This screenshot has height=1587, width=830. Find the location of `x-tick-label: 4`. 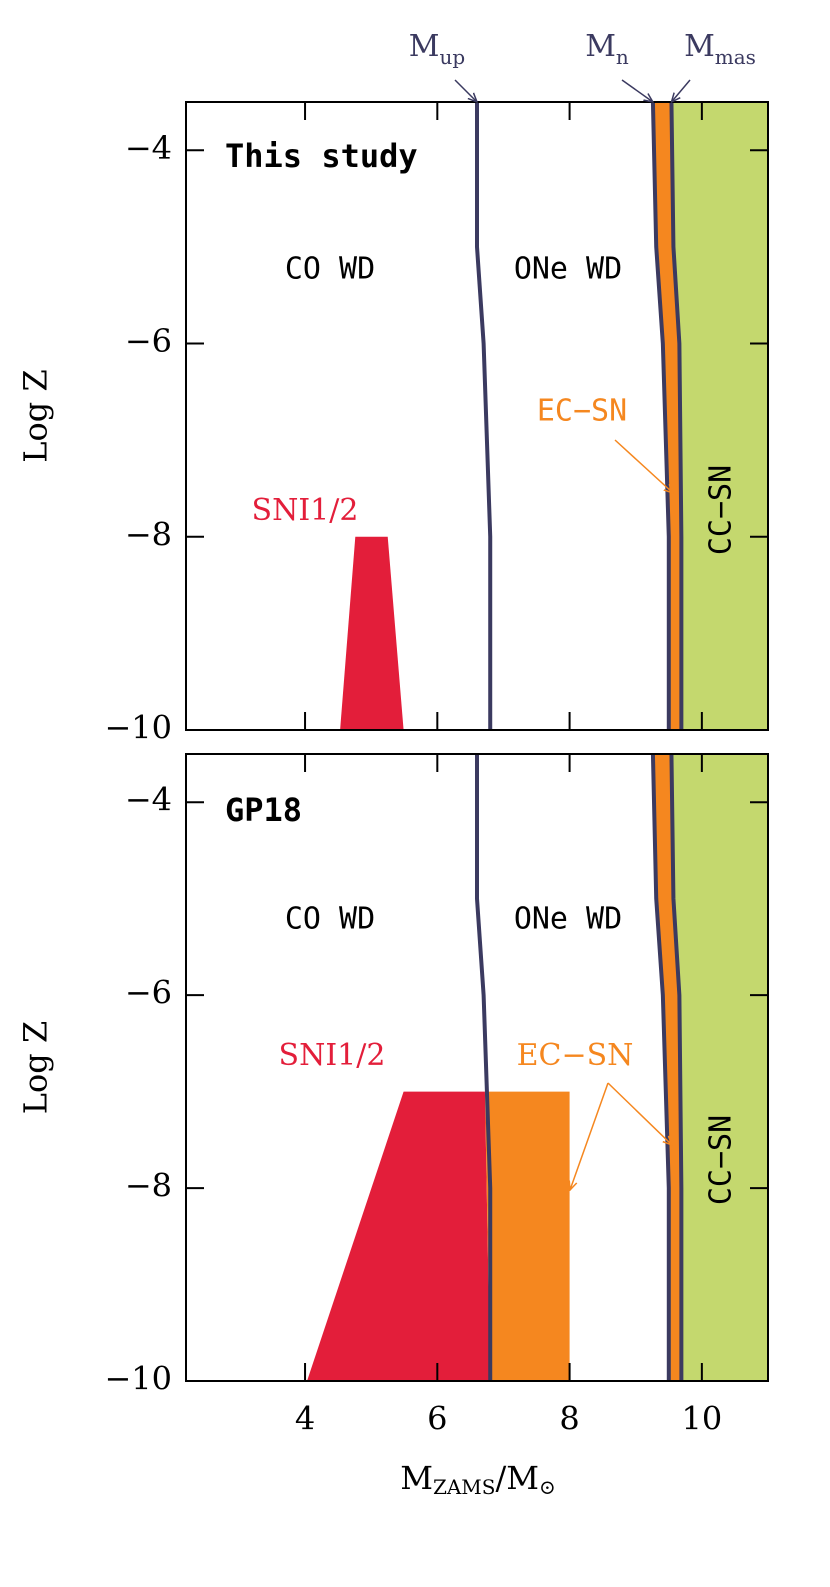

x-tick-label: 4 is located at coordinates (305, 1419).